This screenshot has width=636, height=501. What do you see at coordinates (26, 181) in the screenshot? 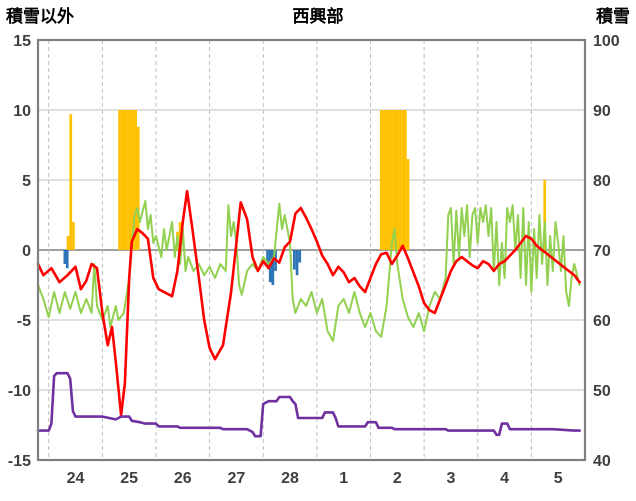
I see `left-tick-label: 5` at bounding box center [26, 181].